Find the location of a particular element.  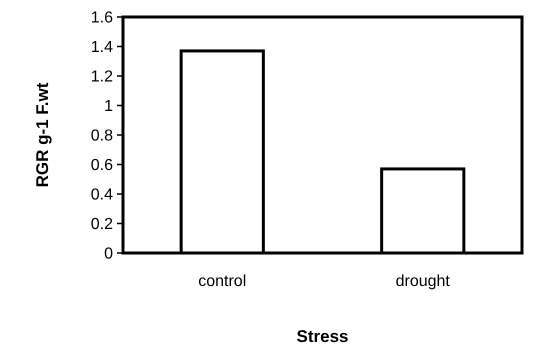

y-tick-label: 1.2 is located at coordinates (102, 77).